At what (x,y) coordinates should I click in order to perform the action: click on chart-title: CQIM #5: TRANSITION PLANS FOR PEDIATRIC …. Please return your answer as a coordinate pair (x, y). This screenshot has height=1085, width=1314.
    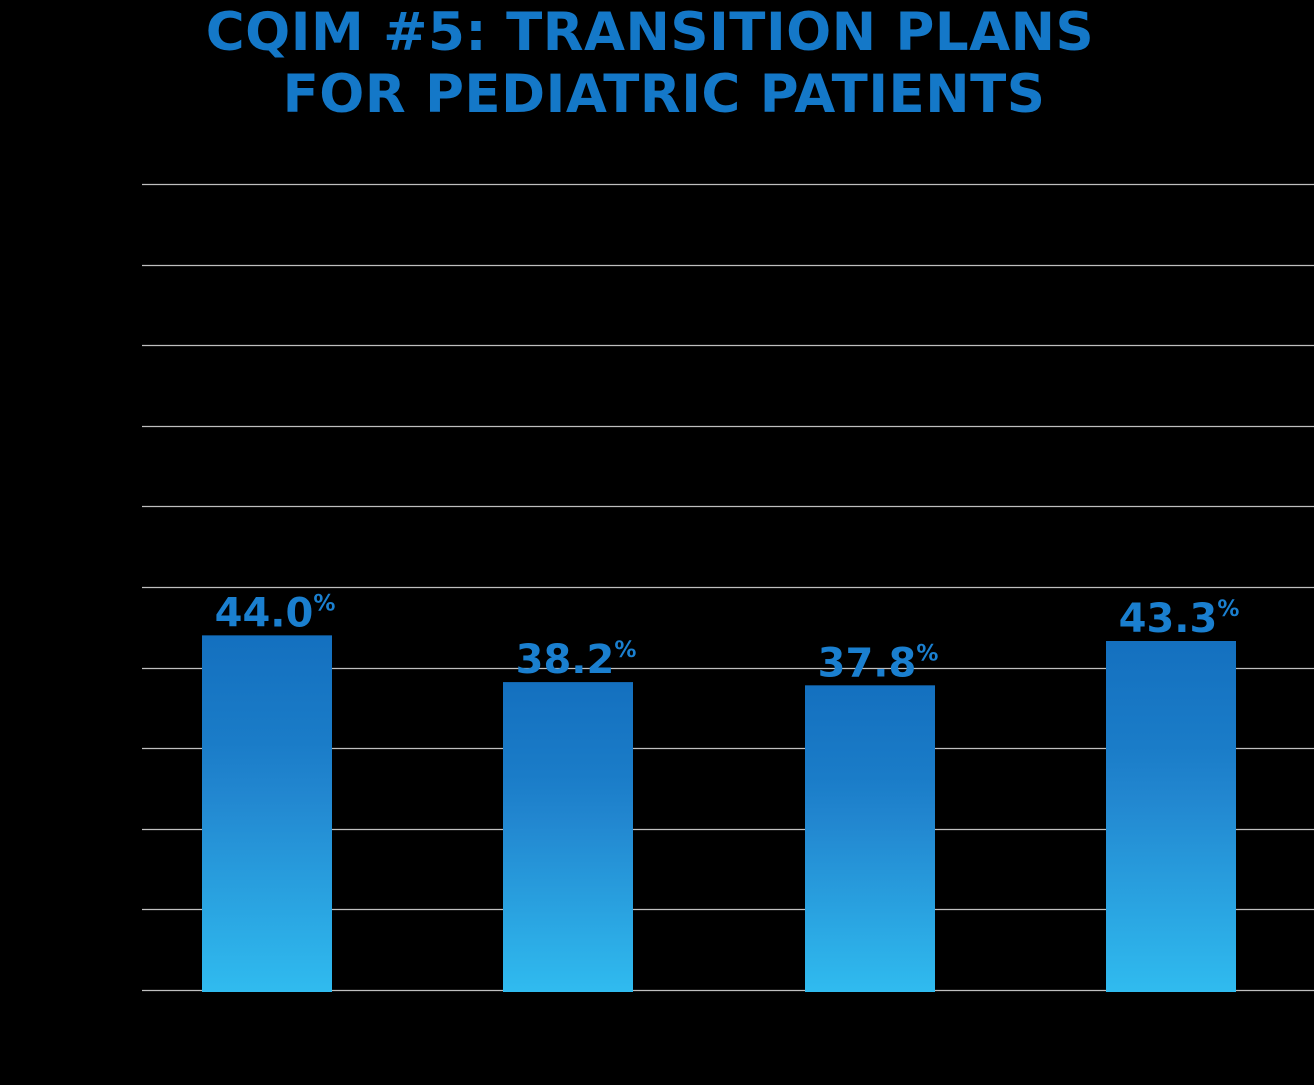
    Looking at the image, I should click on (657, 64).